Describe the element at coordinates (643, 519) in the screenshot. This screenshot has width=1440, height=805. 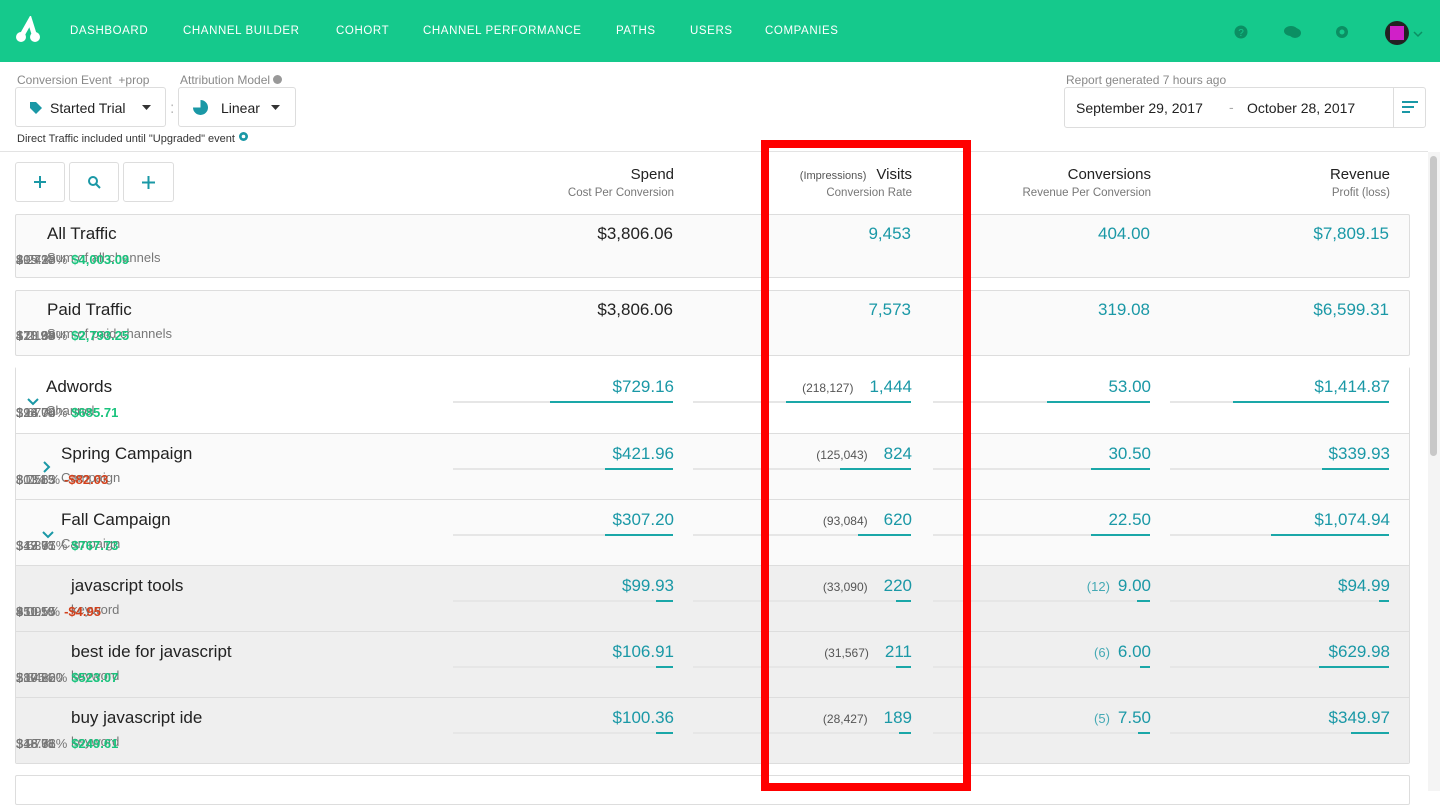
I see `value: $307.20` at that location.